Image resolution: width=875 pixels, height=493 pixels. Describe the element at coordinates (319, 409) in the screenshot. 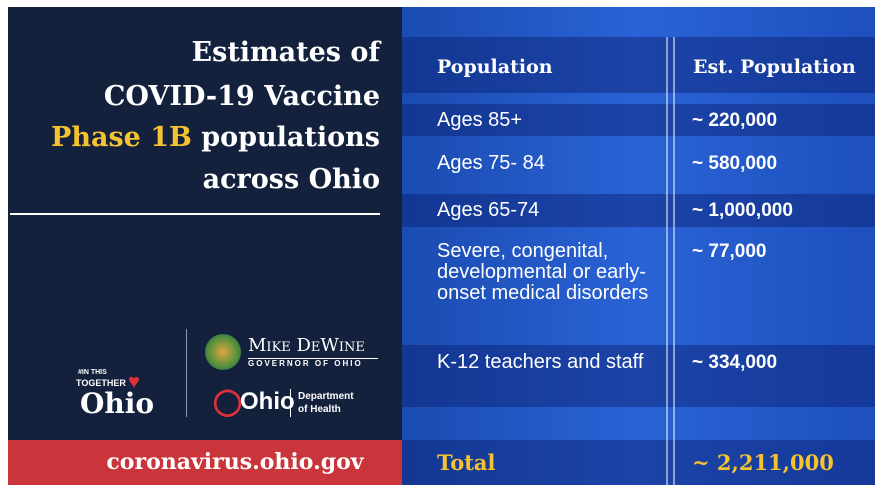

I see `dept-sub: of Health` at that location.